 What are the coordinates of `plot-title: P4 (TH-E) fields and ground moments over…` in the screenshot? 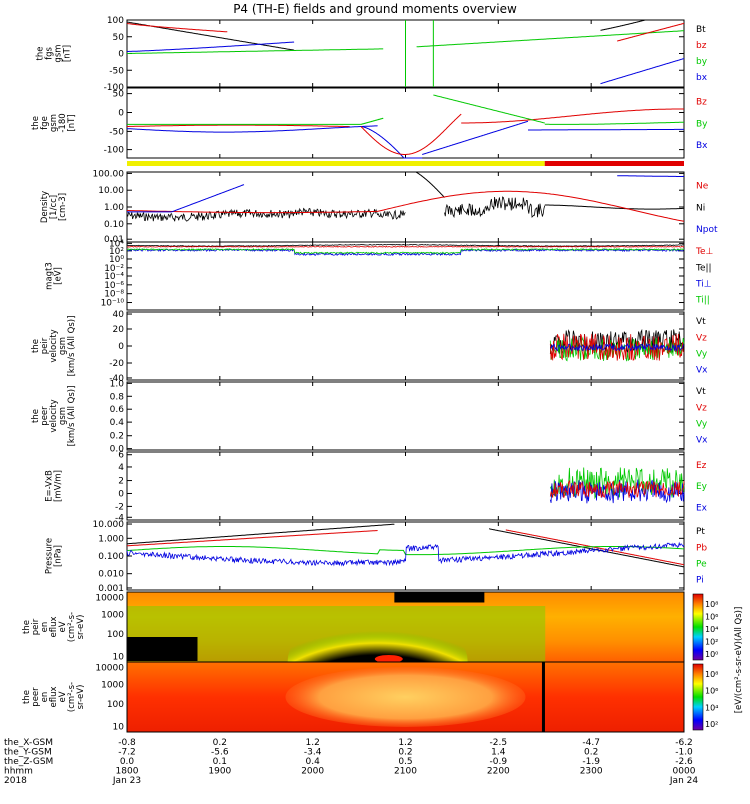 It's located at (375, 9).